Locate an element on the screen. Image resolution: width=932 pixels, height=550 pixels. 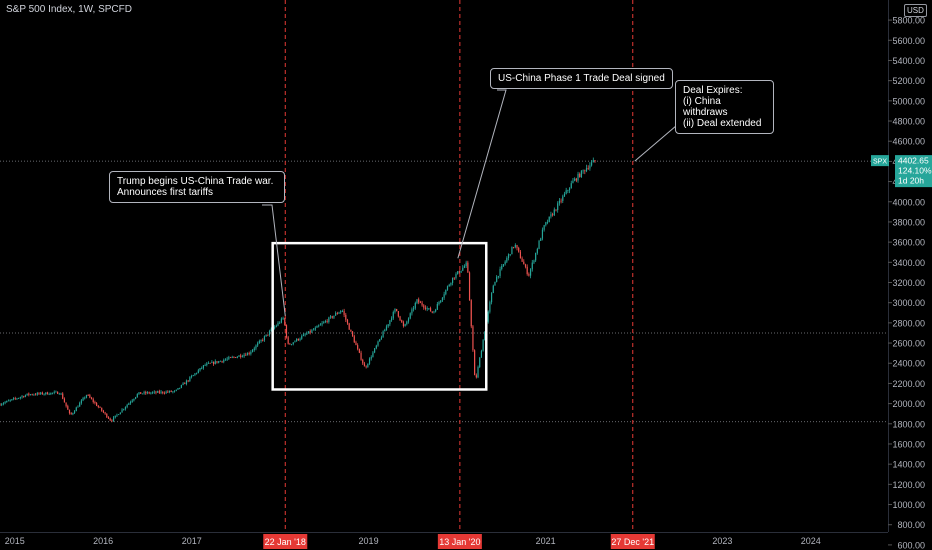
change-label: 124.10% is located at coordinates (915, 171).